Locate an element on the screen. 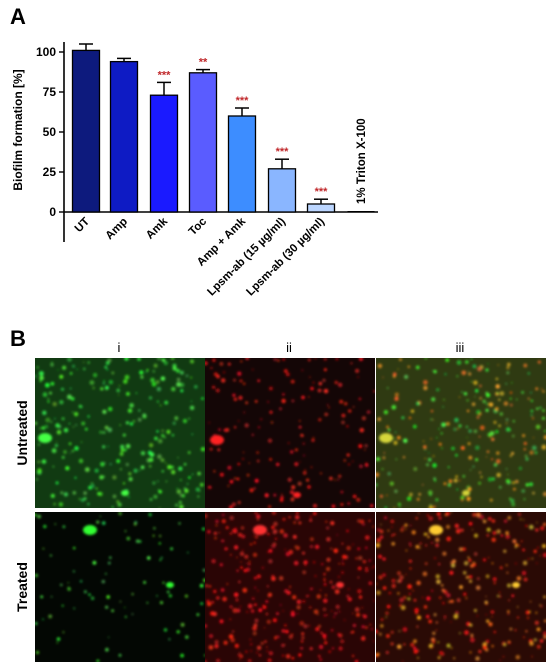  row-label-treated: Treated is located at coordinates (22, 587).